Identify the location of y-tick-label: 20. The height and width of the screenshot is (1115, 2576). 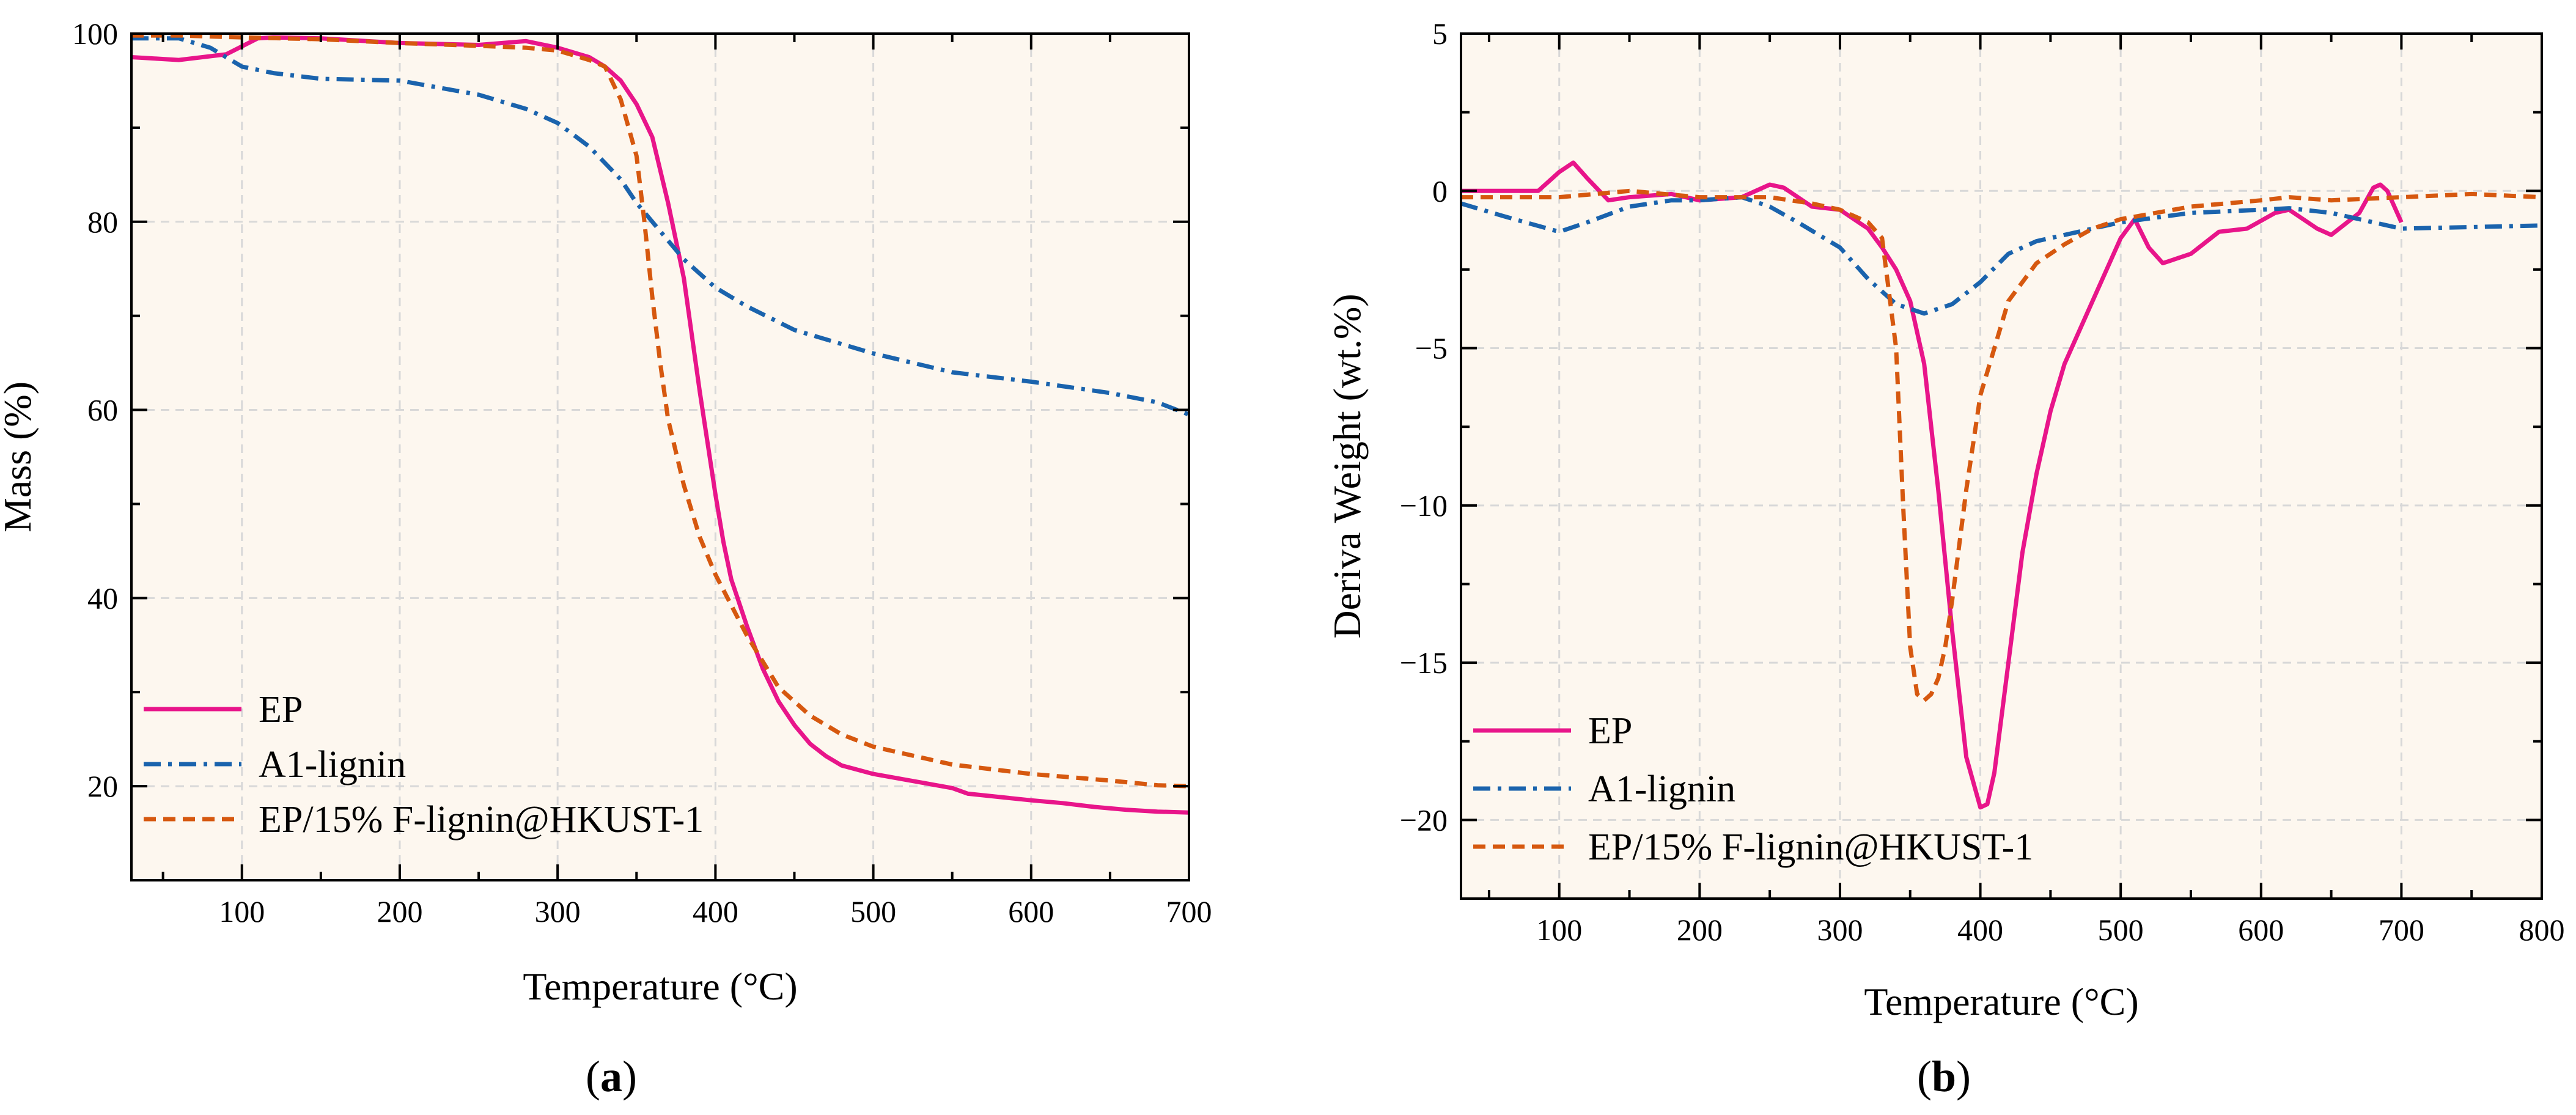
(103, 786).